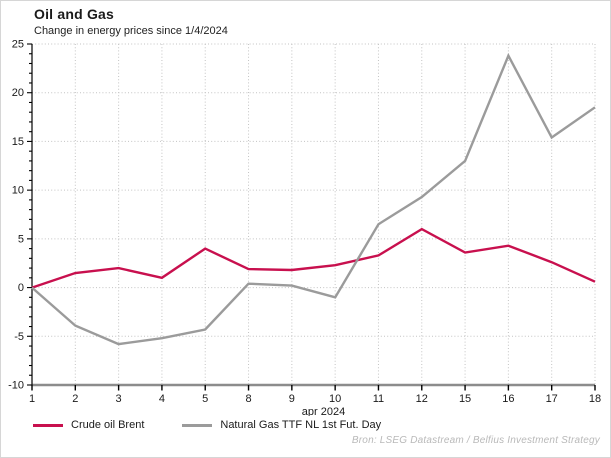  I want to click on y-tick-label: 0, so click(21, 288).